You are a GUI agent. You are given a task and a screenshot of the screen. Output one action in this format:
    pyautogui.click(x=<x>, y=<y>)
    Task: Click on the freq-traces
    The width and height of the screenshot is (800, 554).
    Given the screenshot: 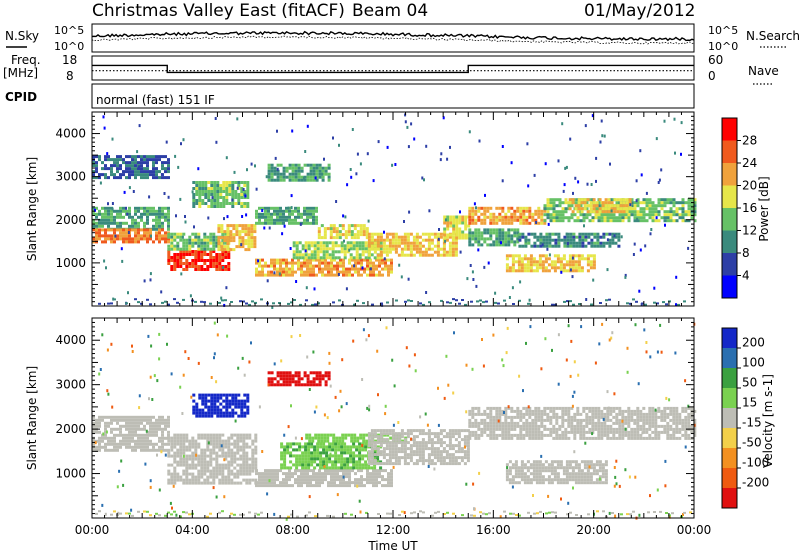 What is the action you would take?
    pyautogui.click(x=393, y=69)
    